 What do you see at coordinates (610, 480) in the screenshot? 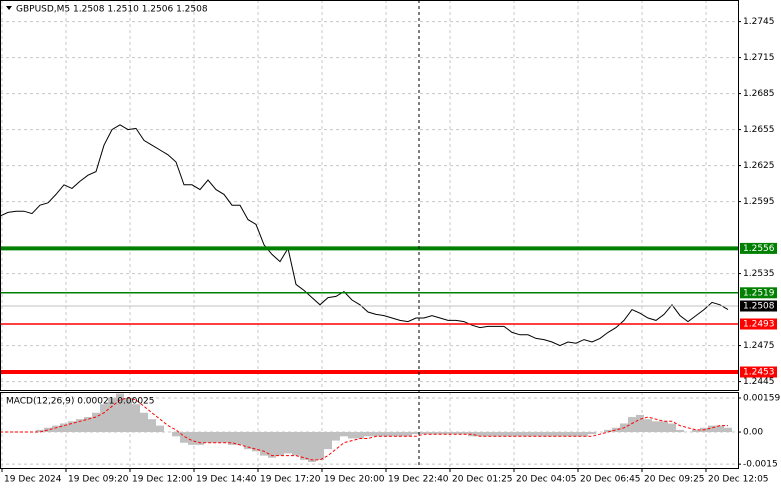
I see `x-tick-label: 20 Dec 06:45` at bounding box center [610, 480].